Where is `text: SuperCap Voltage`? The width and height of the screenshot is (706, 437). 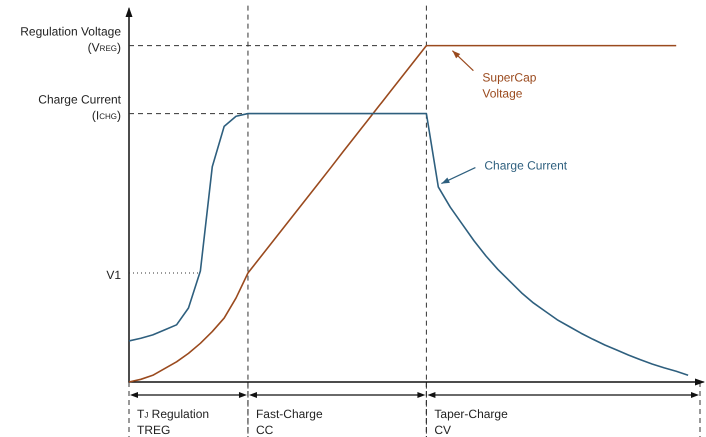
text: SuperCap Voltage is located at coordinates (509, 85).